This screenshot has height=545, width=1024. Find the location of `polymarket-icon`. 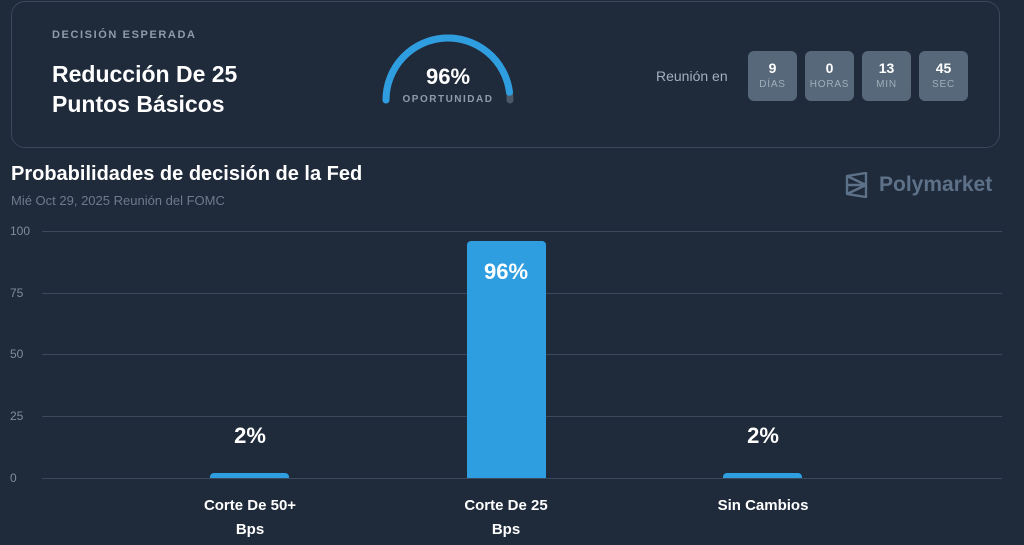

polymarket-icon is located at coordinates (856, 185).